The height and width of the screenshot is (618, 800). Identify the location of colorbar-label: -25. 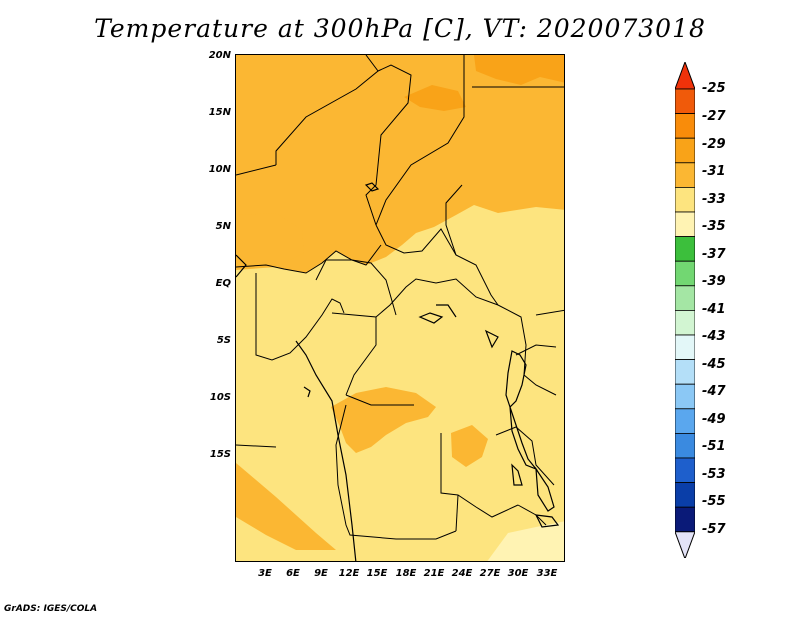
(714, 88).